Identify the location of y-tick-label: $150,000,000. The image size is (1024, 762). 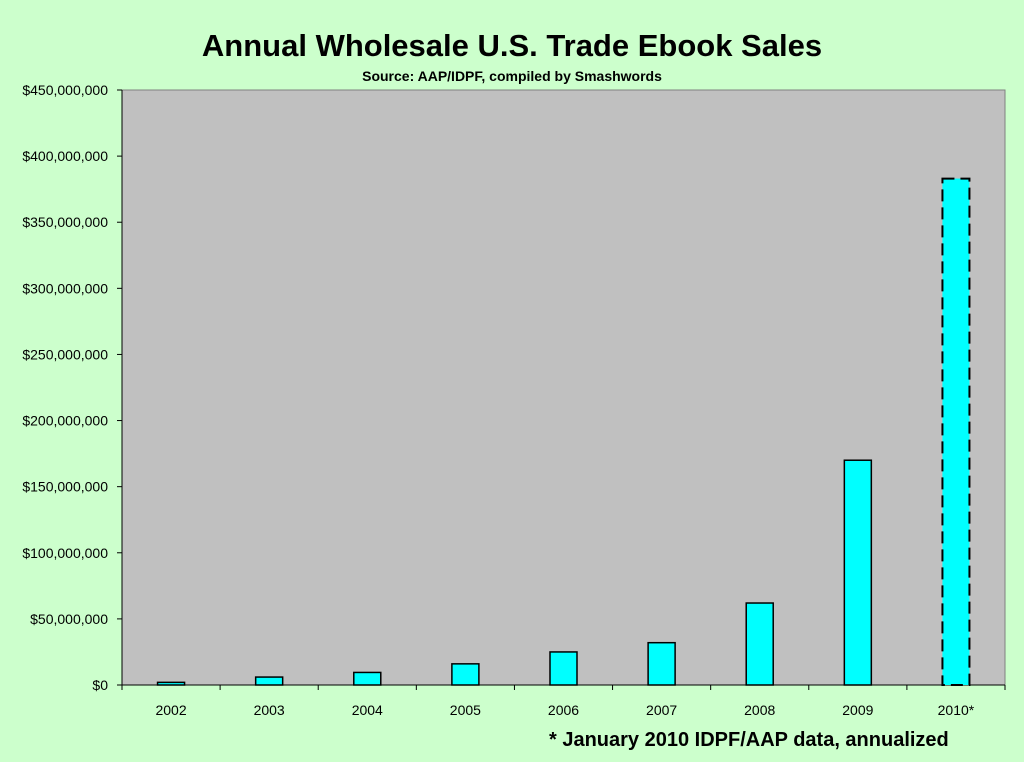
(65, 487).